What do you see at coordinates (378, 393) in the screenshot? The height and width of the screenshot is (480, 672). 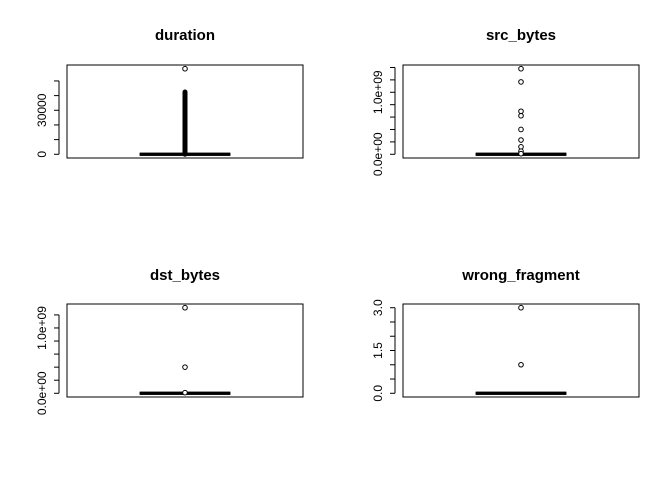 I see `y-tick-label: 0.0` at bounding box center [378, 393].